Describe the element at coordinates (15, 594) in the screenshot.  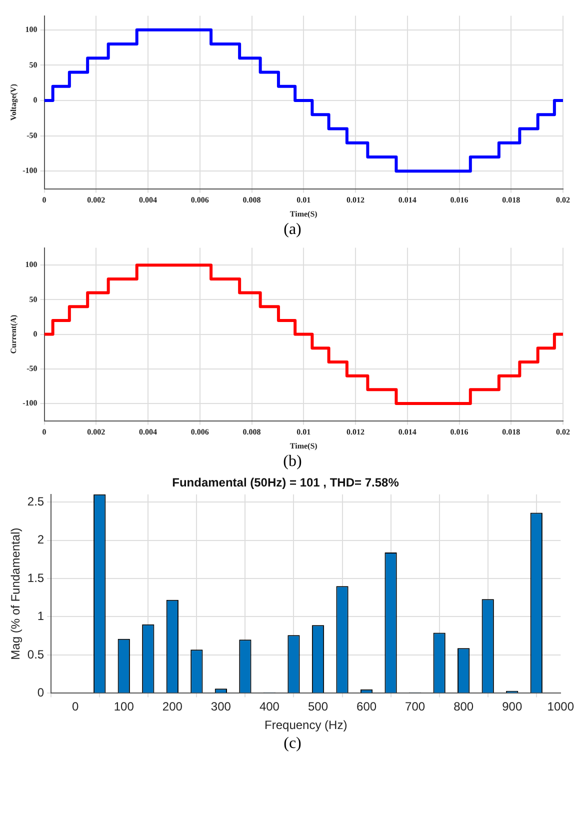
I see `y-axis-title: Mag (% of Fundamental)` at that location.